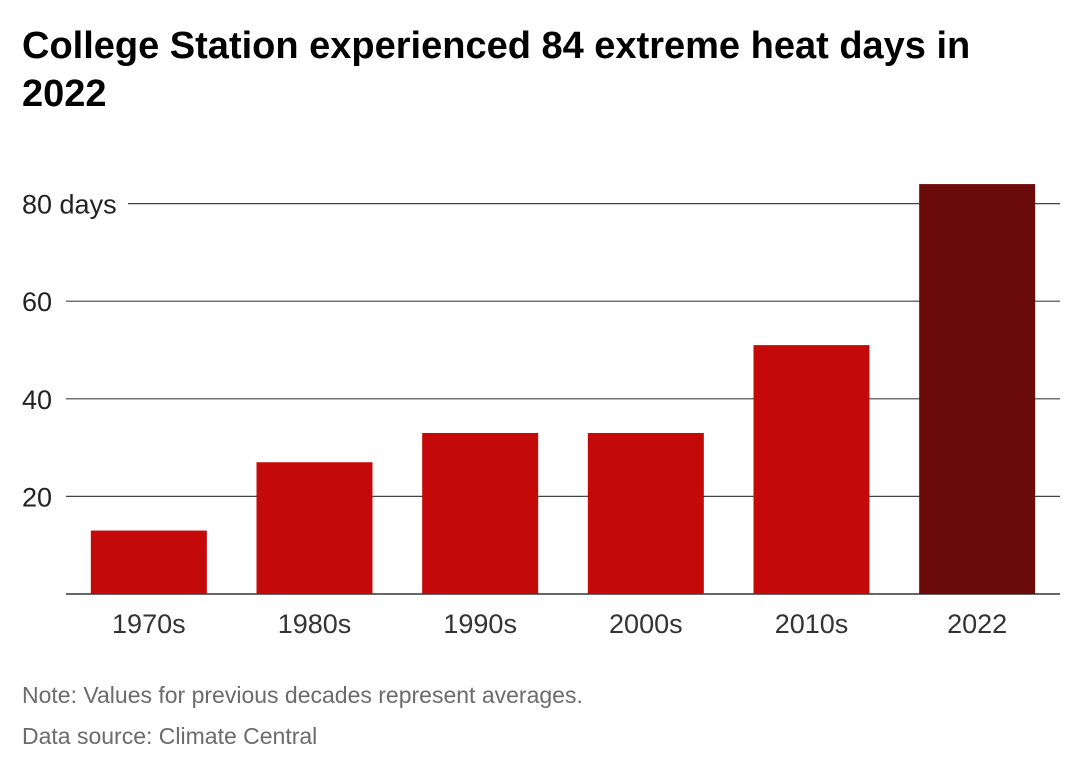 This screenshot has width=1080, height=770. What do you see at coordinates (646, 624) in the screenshot?
I see `x-tick-label: 2000s` at bounding box center [646, 624].